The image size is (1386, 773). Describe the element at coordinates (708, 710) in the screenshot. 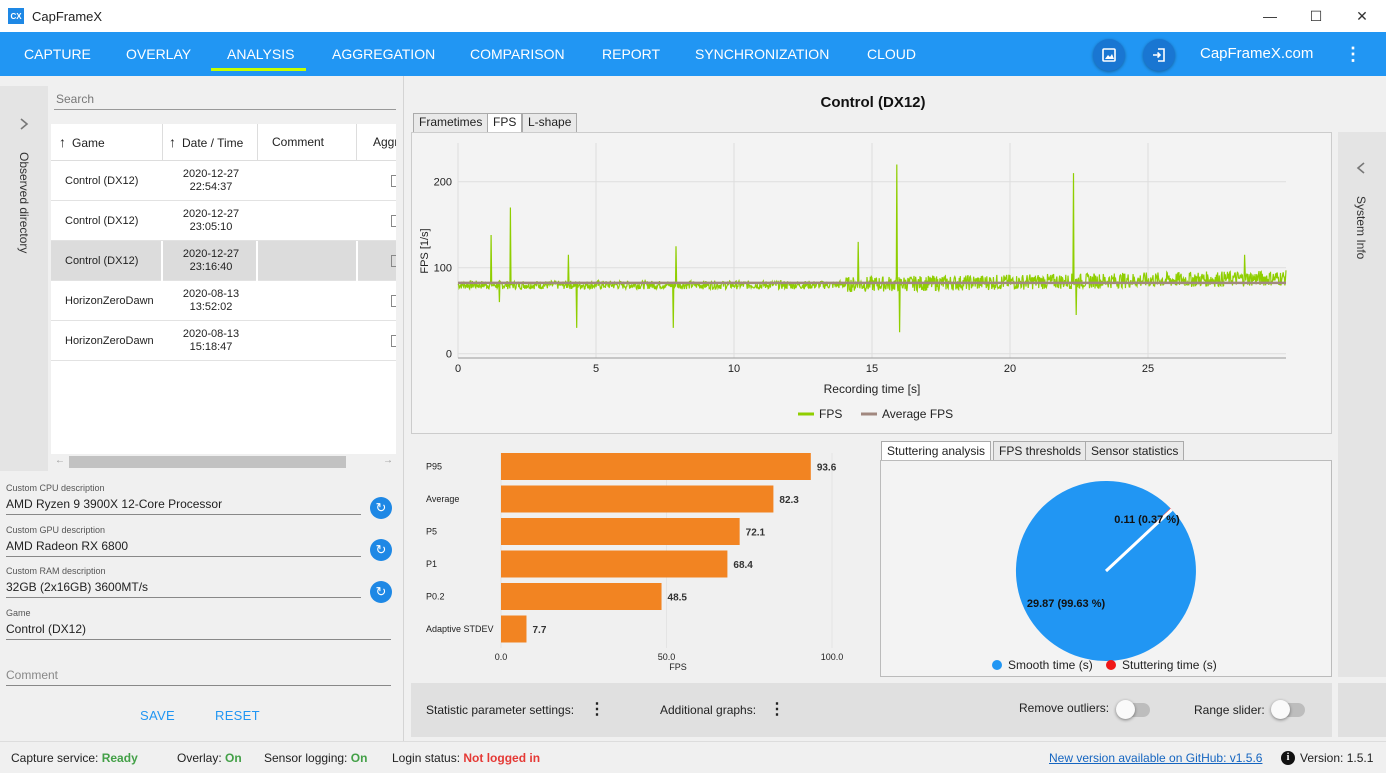

I see `additional-graphs-label: Additional graphs:` at that location.